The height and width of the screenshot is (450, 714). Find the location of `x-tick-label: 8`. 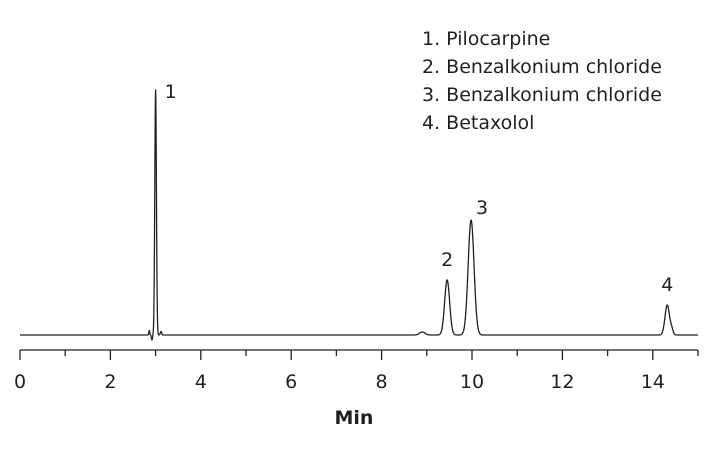

x-tick-label: 8 is located at coordinates (382, 382).